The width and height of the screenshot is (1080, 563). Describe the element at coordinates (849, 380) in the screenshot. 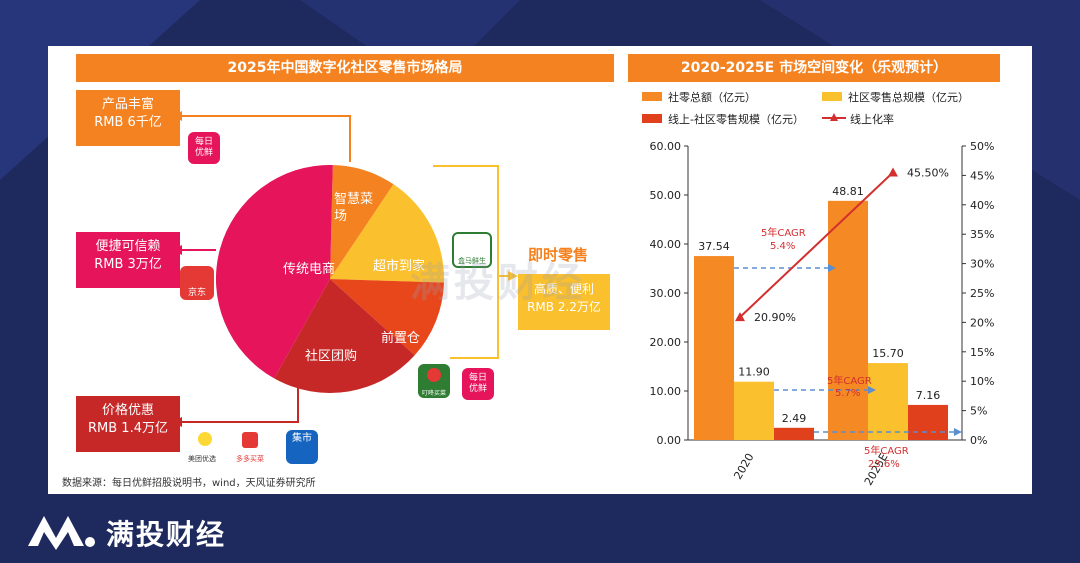

I see `cagr-2-line1: 5年CAGR` at that location.